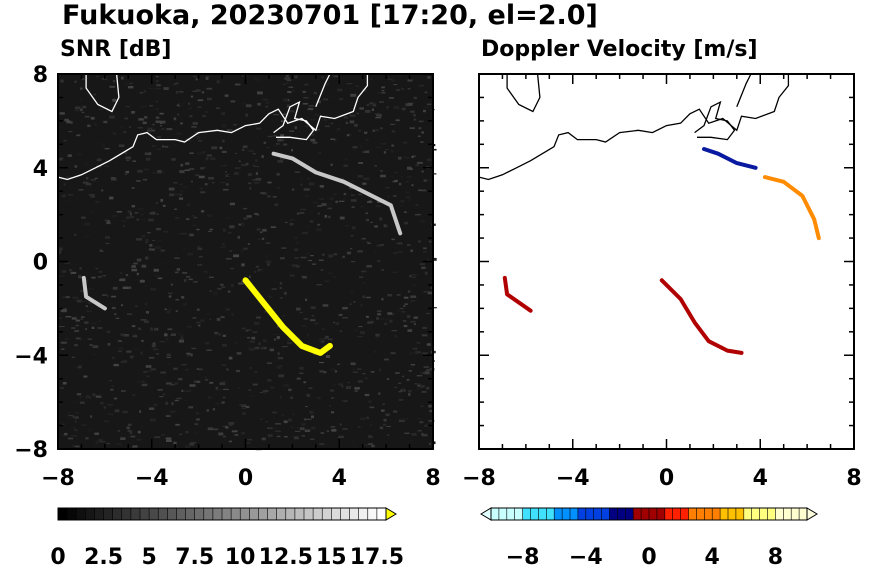  What do you see at coordinates (791, 208) in the screenshot?
I see `doppler-echo` at bounding box center [791, 208].